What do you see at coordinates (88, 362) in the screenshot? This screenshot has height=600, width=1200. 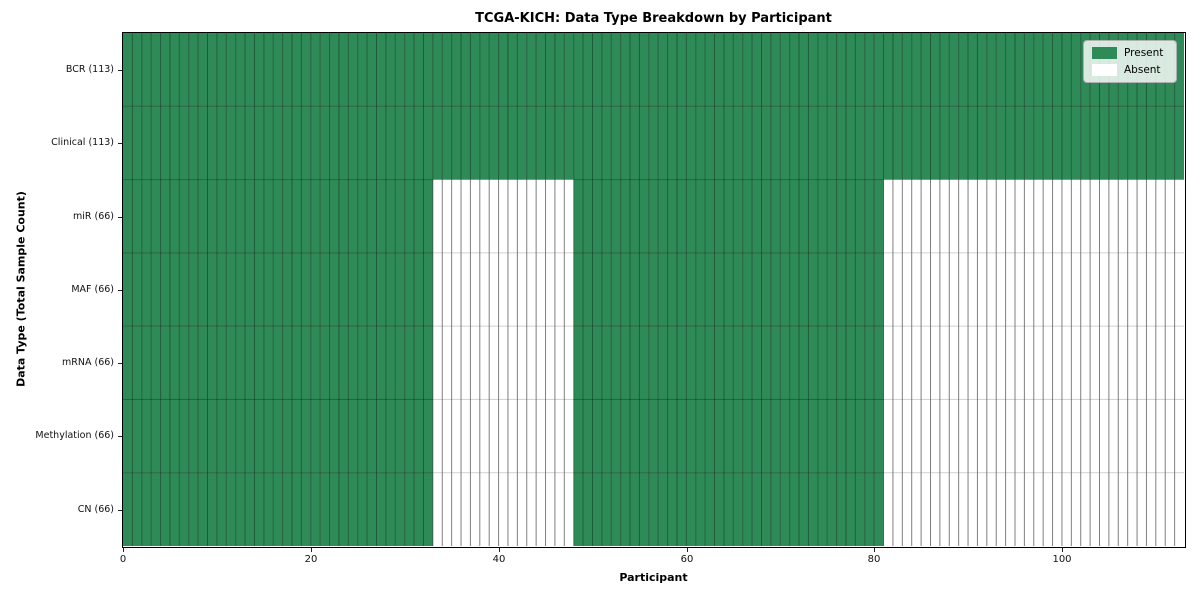 I see `ytick-mrna: mRNA (66)` at bounding box center [88, 362].